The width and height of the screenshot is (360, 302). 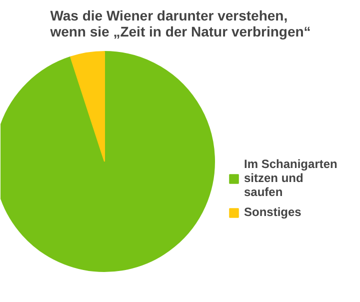 I want to click on legend-label: Sonstiges, so click(x=273, y=212).